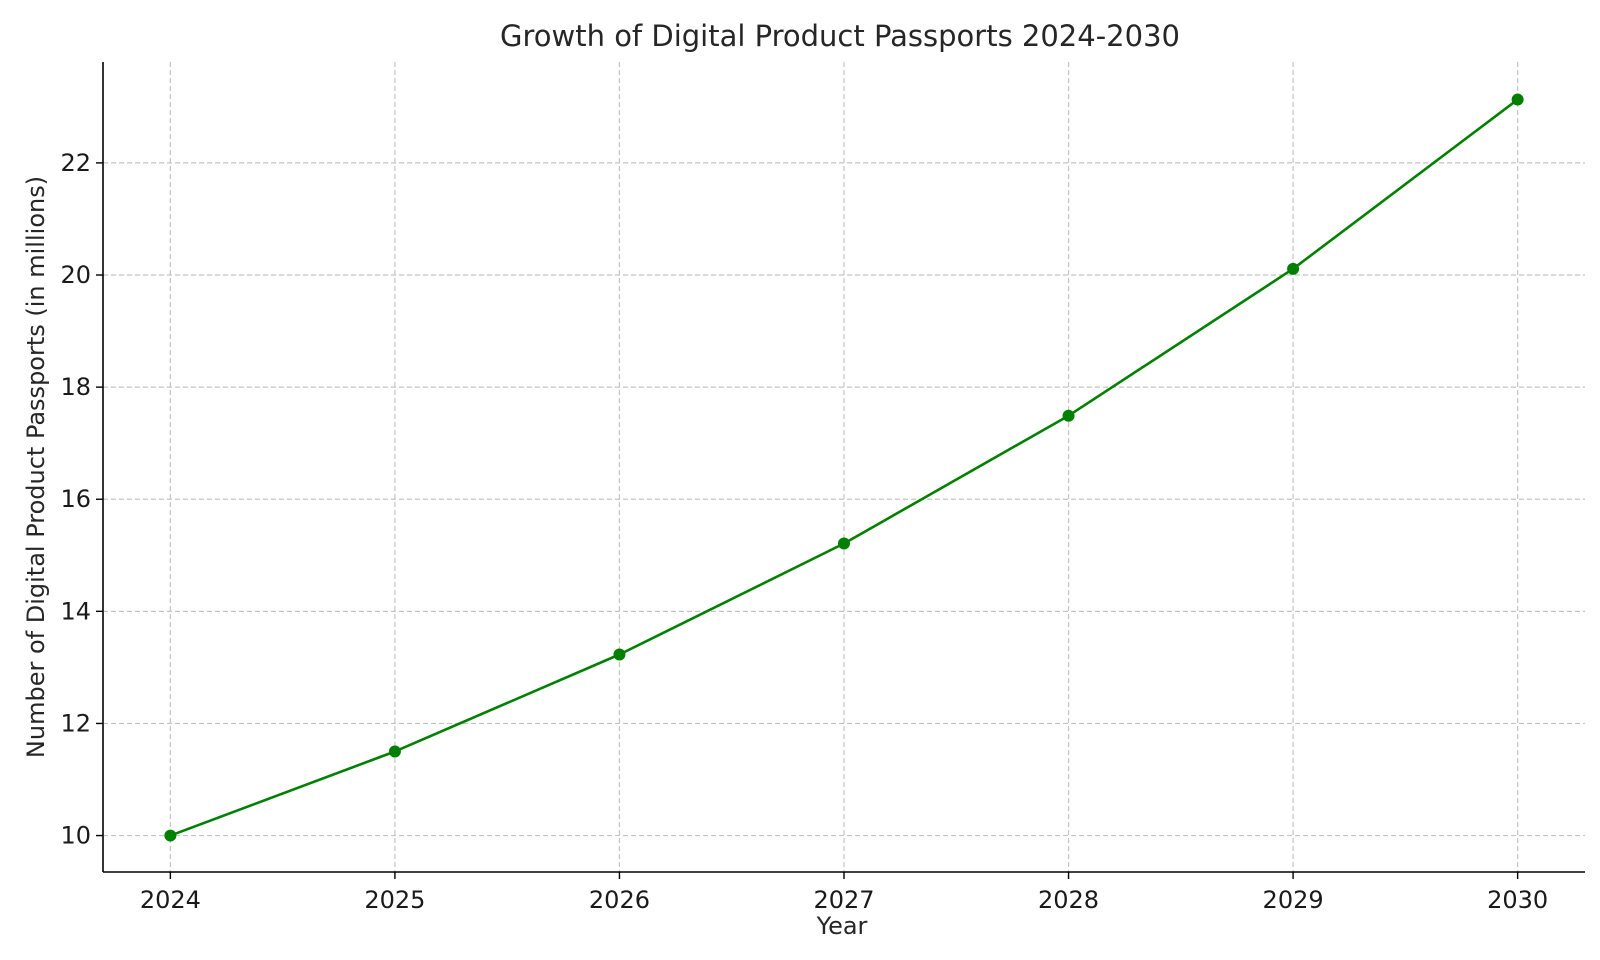 The image size is (1600, 960). Describe the element at coordinates (75, 723) in the screenshot. I see `y-tick-label: 12` at that location.